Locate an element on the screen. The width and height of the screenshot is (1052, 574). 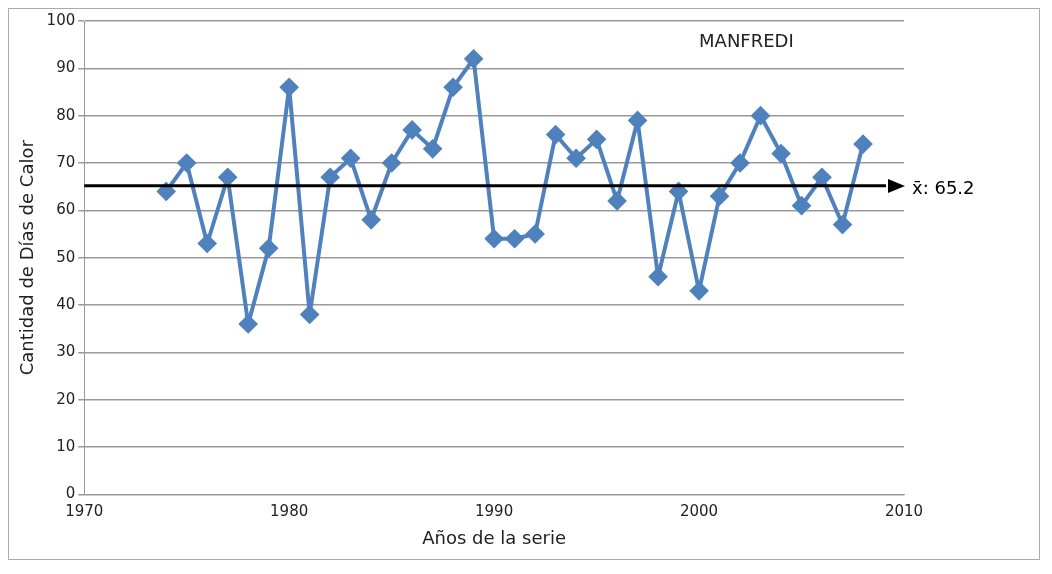
x-tick-label: 1970 is located at coordinates (84, 511).